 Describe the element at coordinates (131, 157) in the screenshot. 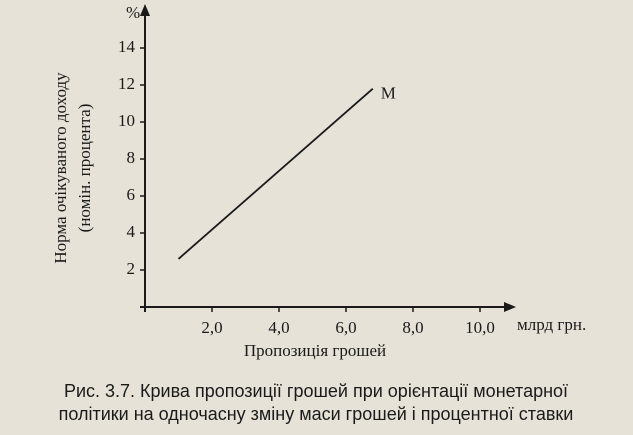

I see `y-tick-label: 8` at that location.